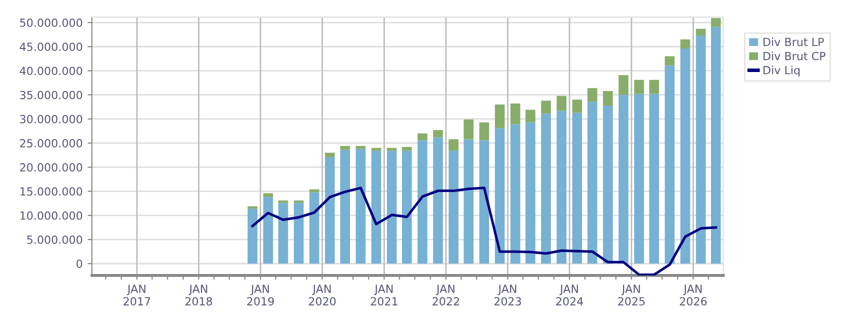 The image size is (851, 313). Describe the element at coordinates (507, 295) in the screenshot. I see `x-tick-label: JAN 2023` at that location.